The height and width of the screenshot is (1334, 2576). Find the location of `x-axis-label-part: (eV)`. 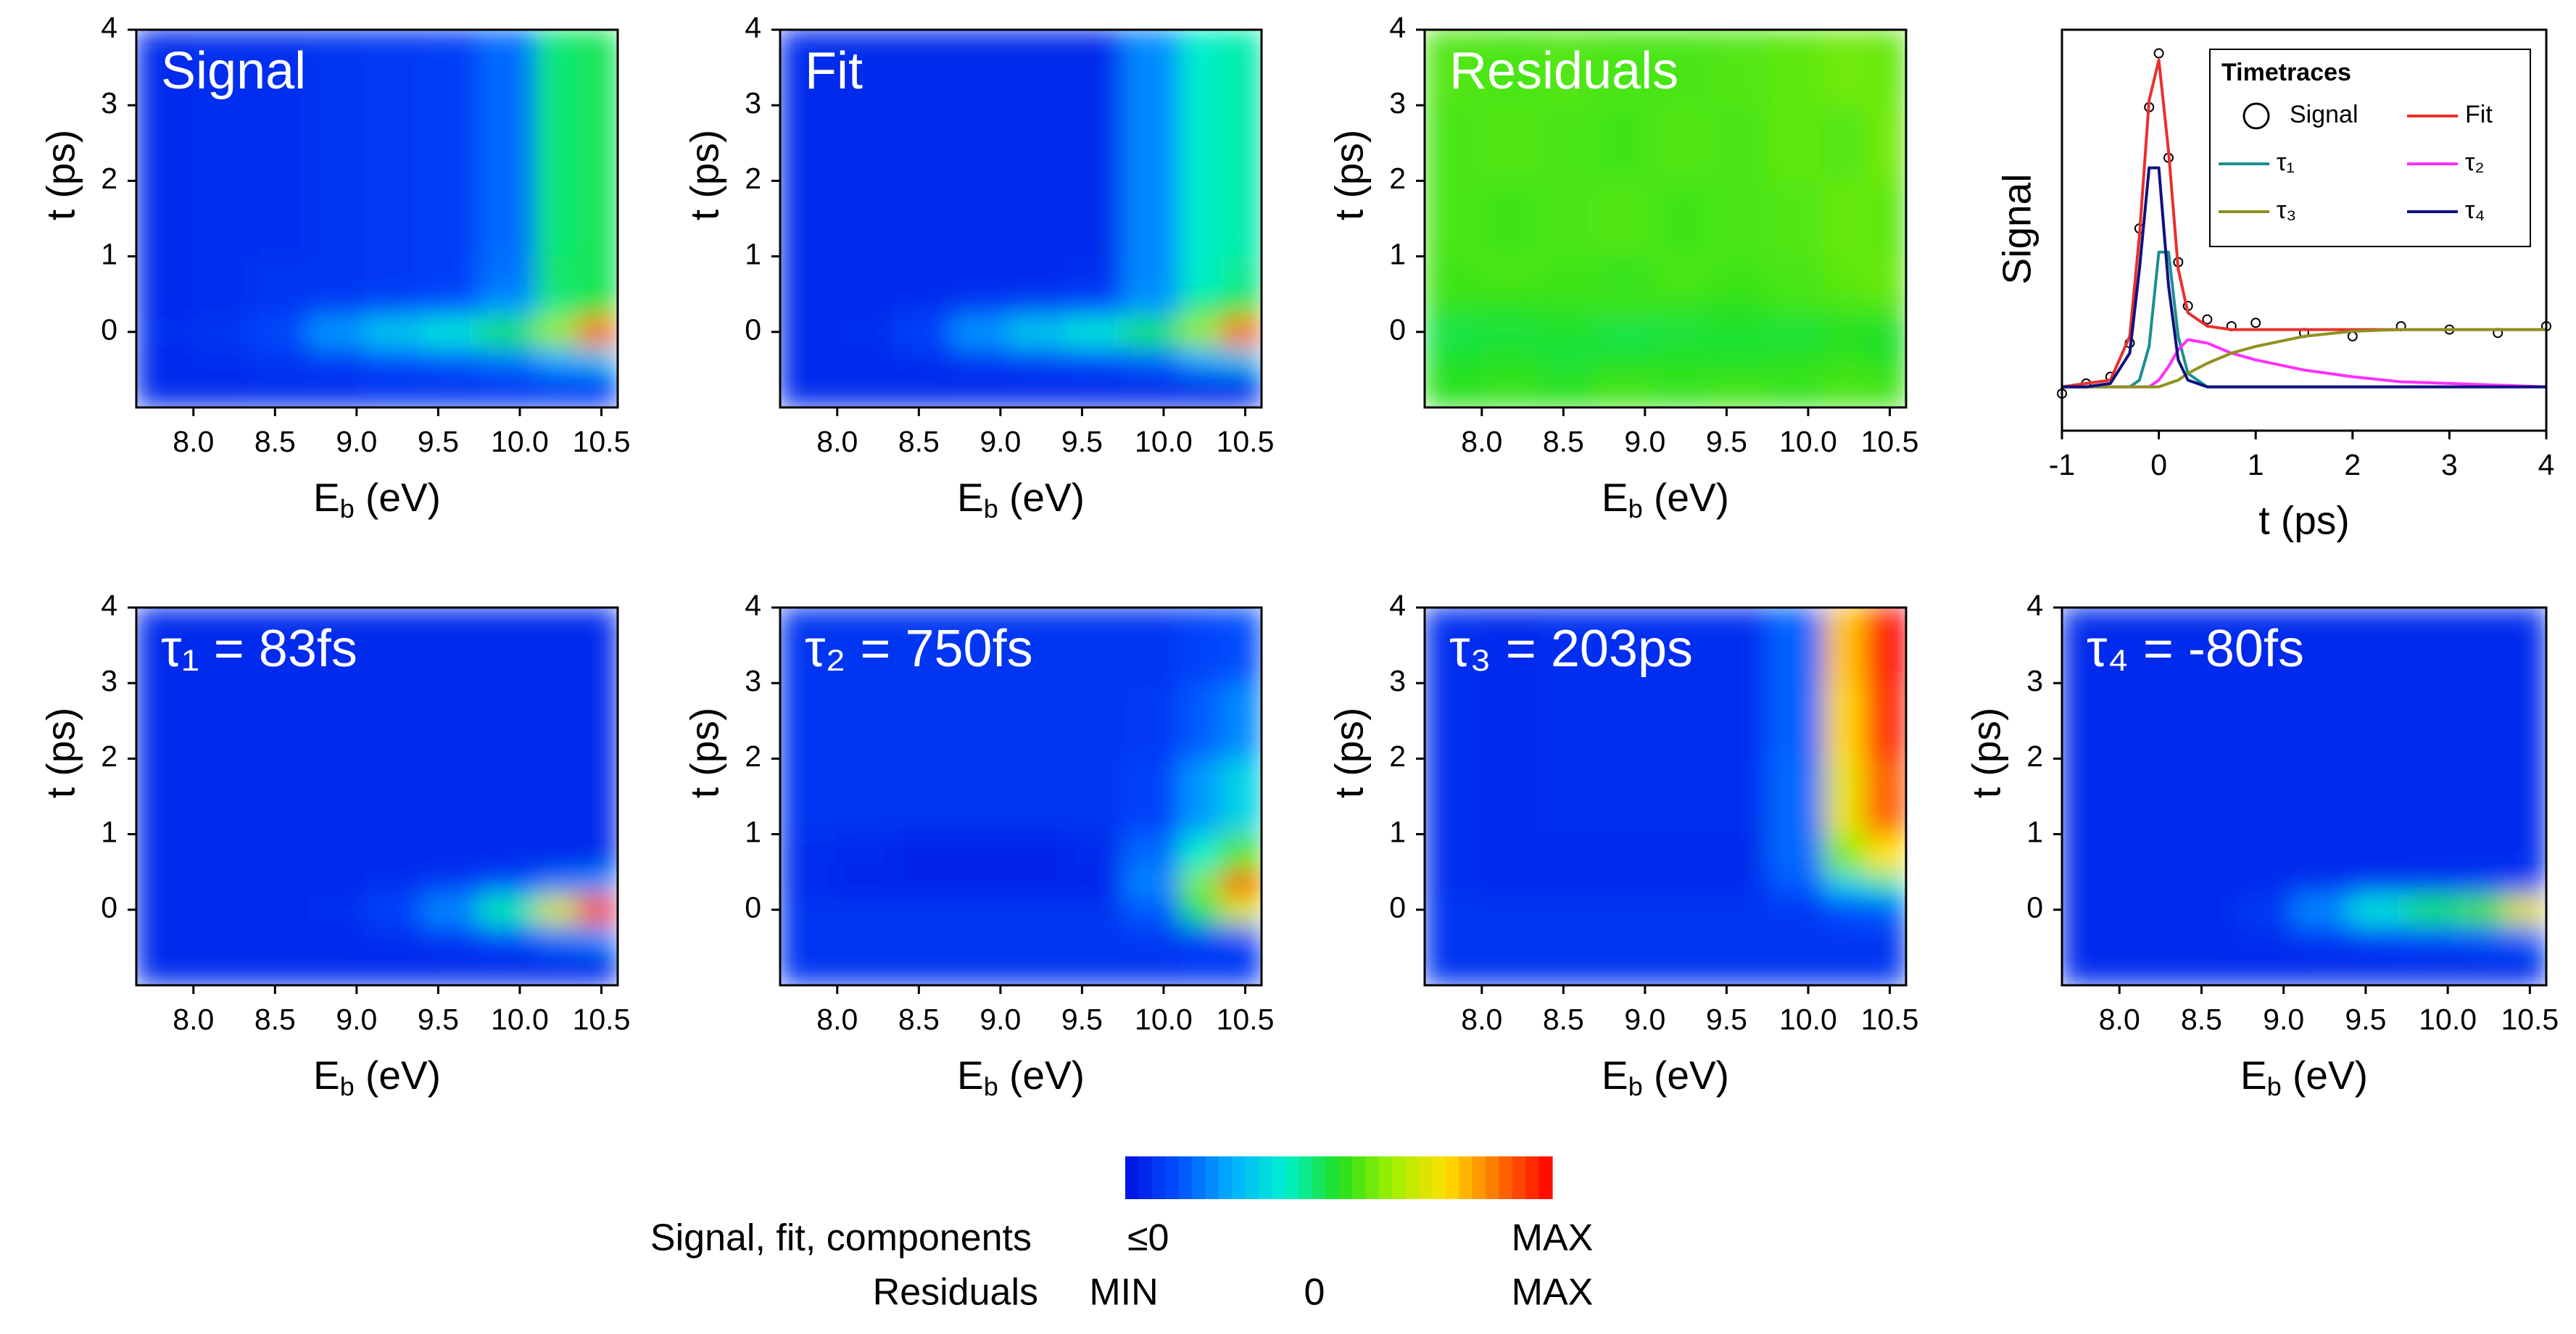

x-axis-label-part: (eV) is located at coordinates (398, 1075).